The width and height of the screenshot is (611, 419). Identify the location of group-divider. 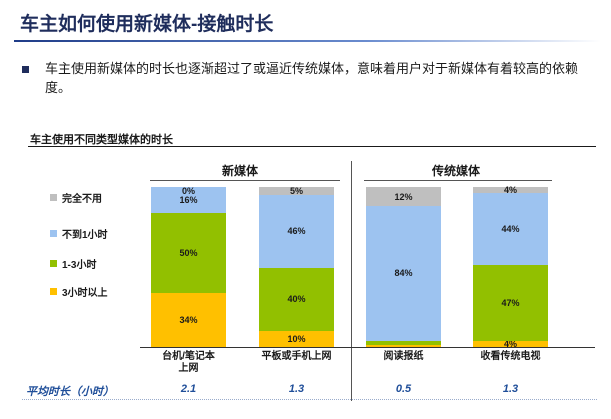
(351, 281).